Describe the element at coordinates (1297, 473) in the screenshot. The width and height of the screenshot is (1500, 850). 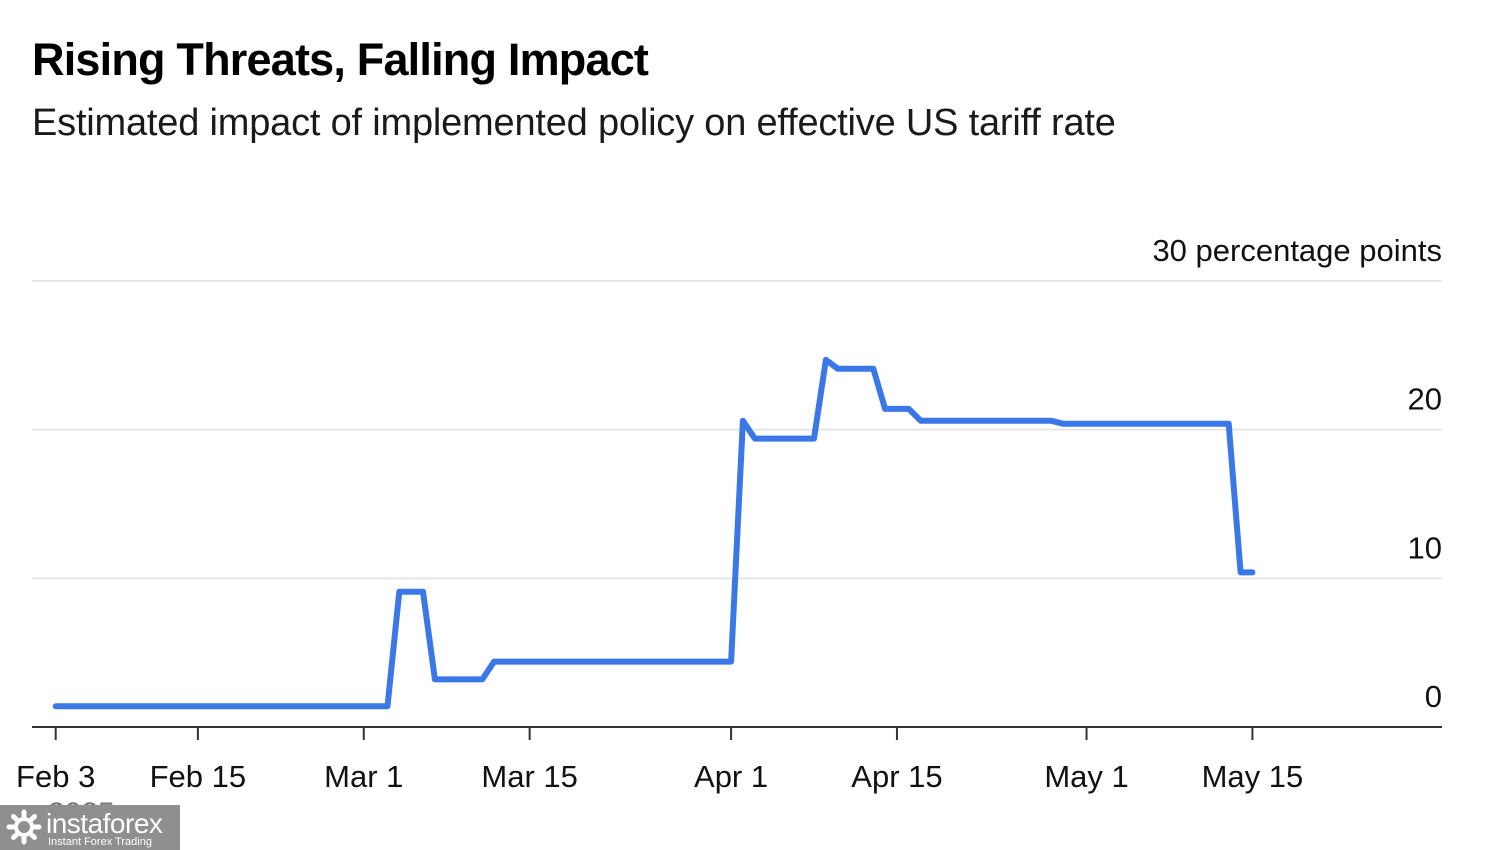
I see `y-axis-labels: 0 10 20 30 percentage points` at that location.